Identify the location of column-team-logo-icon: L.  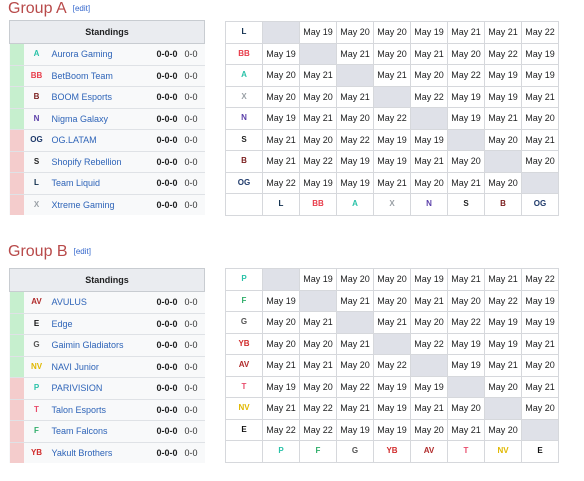
(281, 204).